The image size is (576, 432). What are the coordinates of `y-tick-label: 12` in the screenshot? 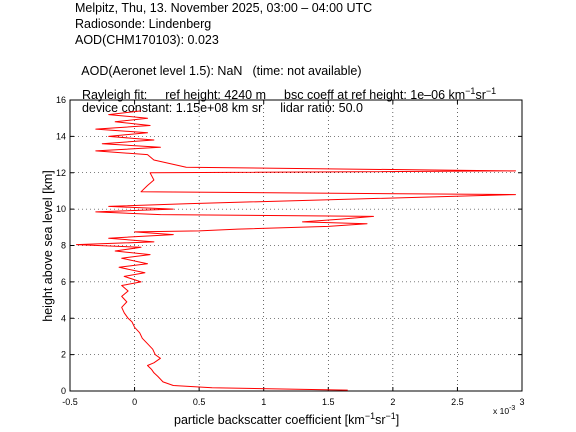 It's located at (61, 173).